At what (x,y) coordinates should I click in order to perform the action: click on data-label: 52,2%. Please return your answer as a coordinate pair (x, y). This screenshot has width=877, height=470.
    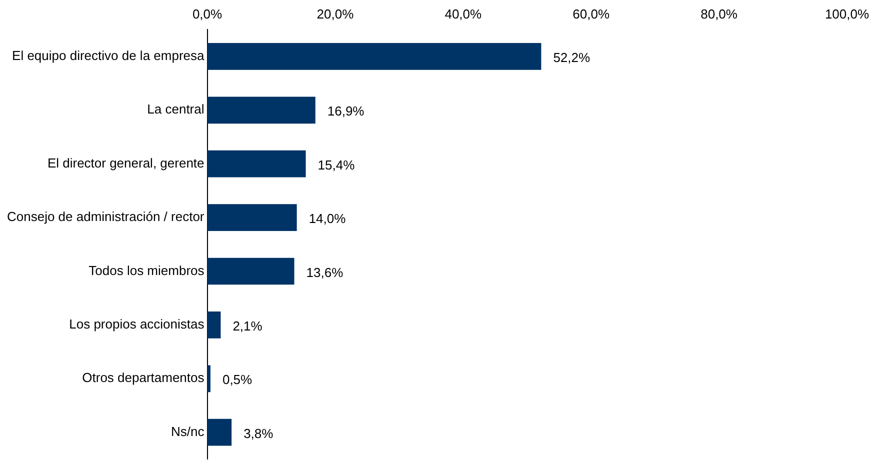
    Looking at the image, I should click on (572, 58).